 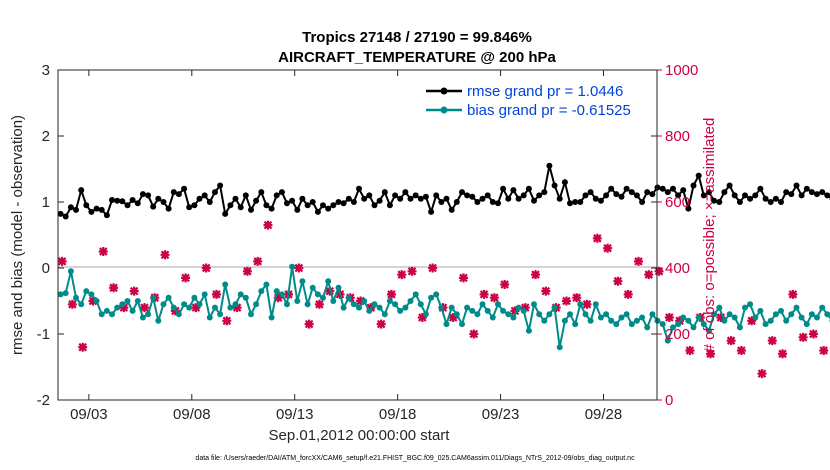 I want to click on y-right-tick-label: 0, so click(x=669, y=400).